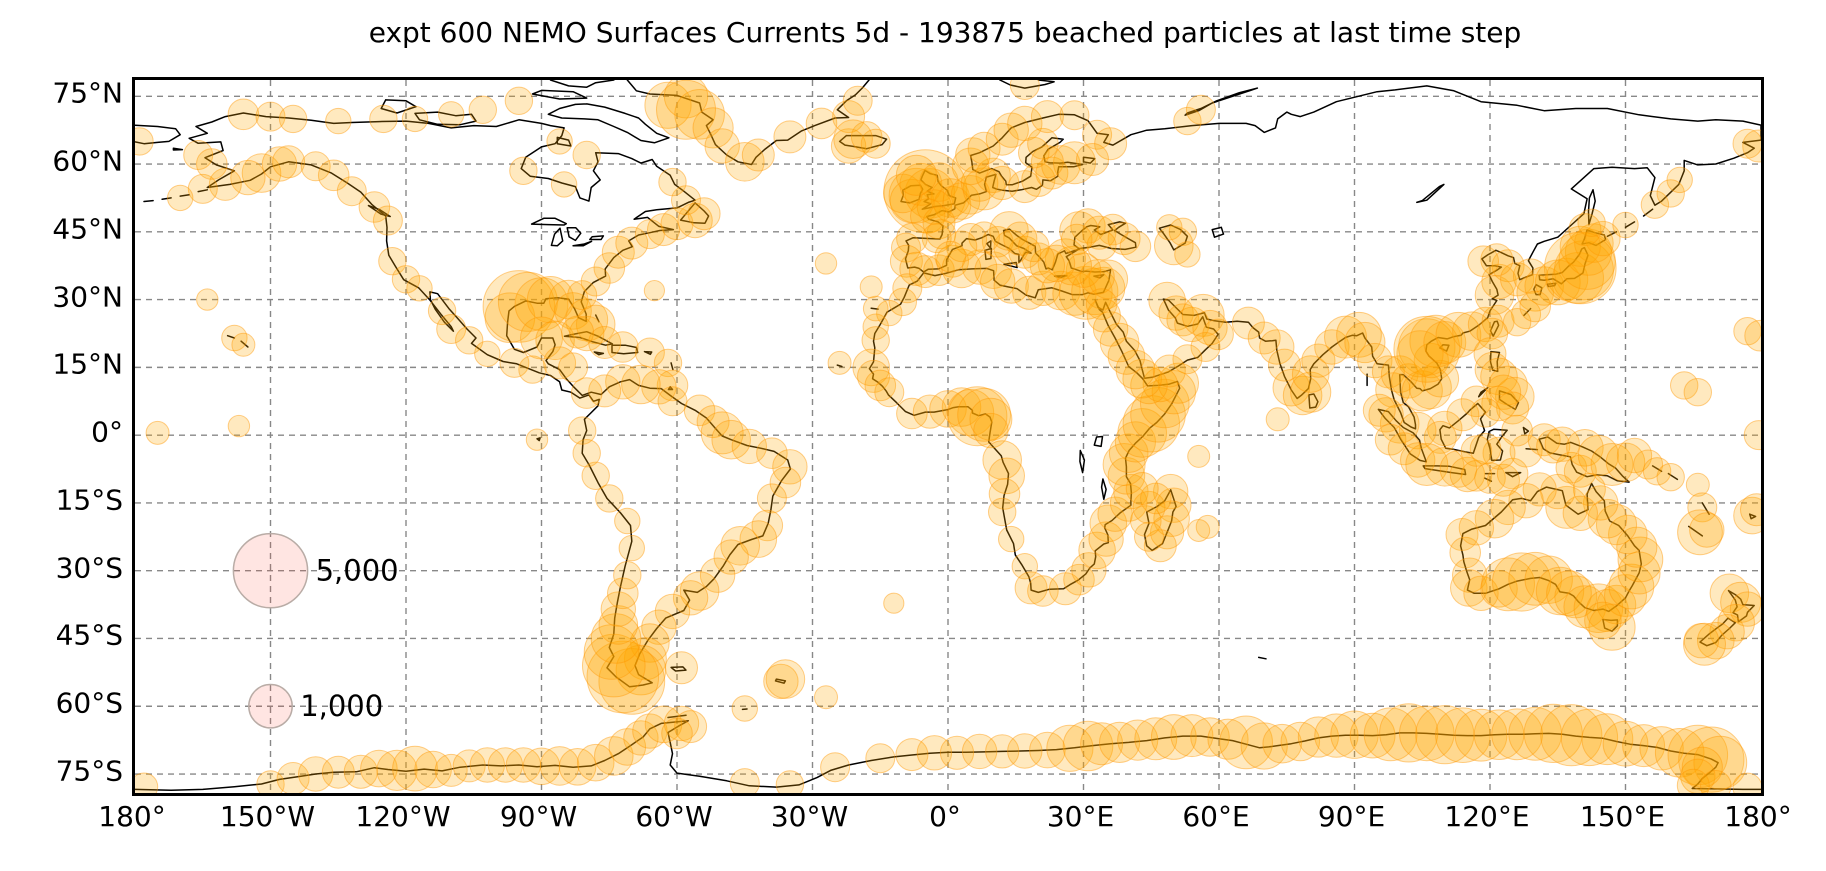 The width and height of the screenshot is (1826, 871). What do you see at coordinates (270, 570) in the screenshot?
I see `legend-bubble` at bounding box center [270, 570].